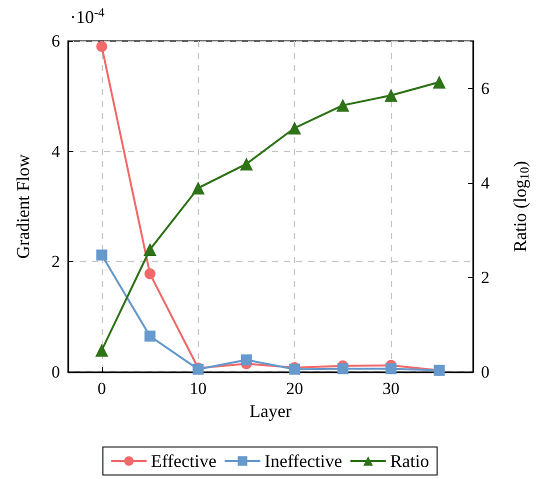 Image resolution: width=540 pixels, height=479 pixels. Describe the element at coordinates (198, 388) in the screenshot. I see `x-tick-label: 10` at that location.